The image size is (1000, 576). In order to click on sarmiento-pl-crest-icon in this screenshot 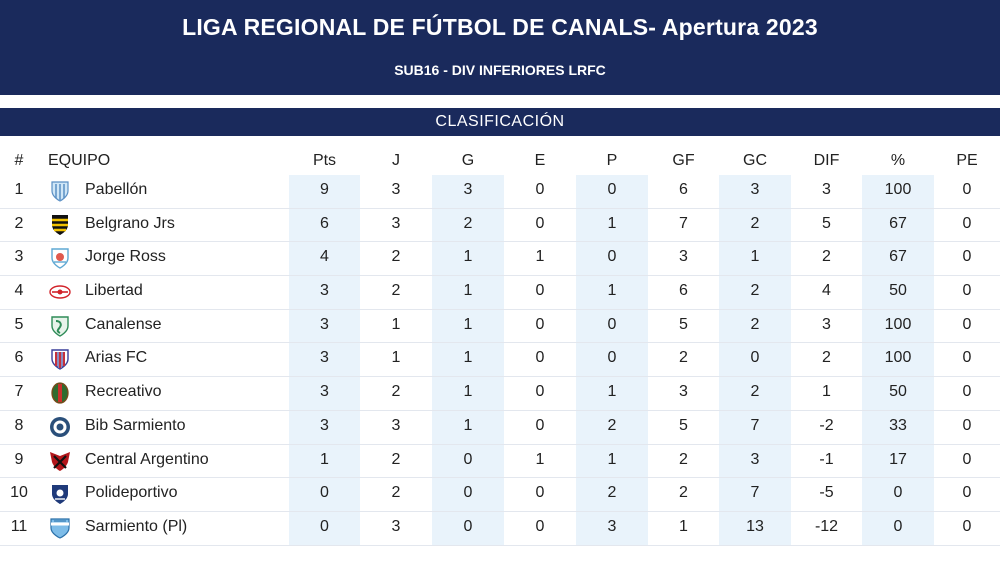, I will do `click(60, 528)`.